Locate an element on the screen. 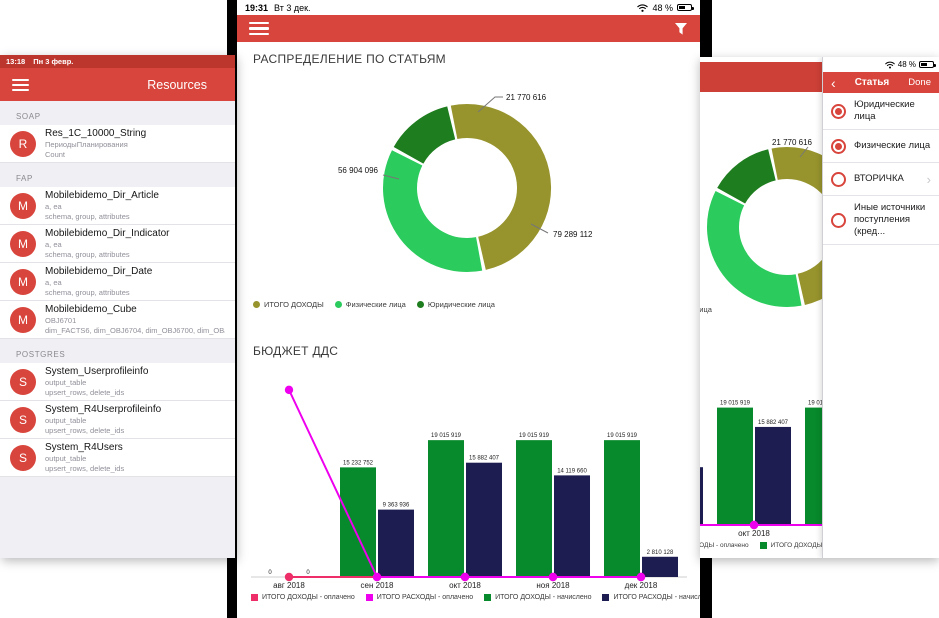  resource-subtitle: OBJ6701 is located at coordinates (61, 320).